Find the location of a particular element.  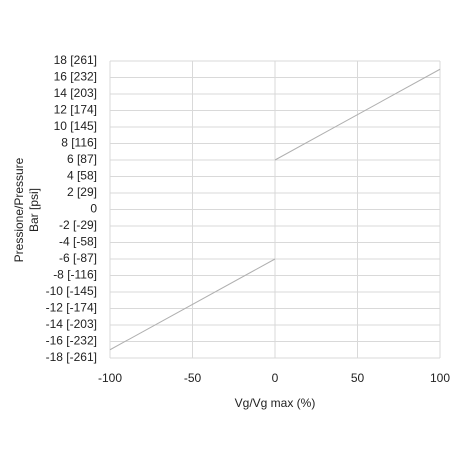

y-tick-label: 12 [174] is located at coordinates (75, 110).